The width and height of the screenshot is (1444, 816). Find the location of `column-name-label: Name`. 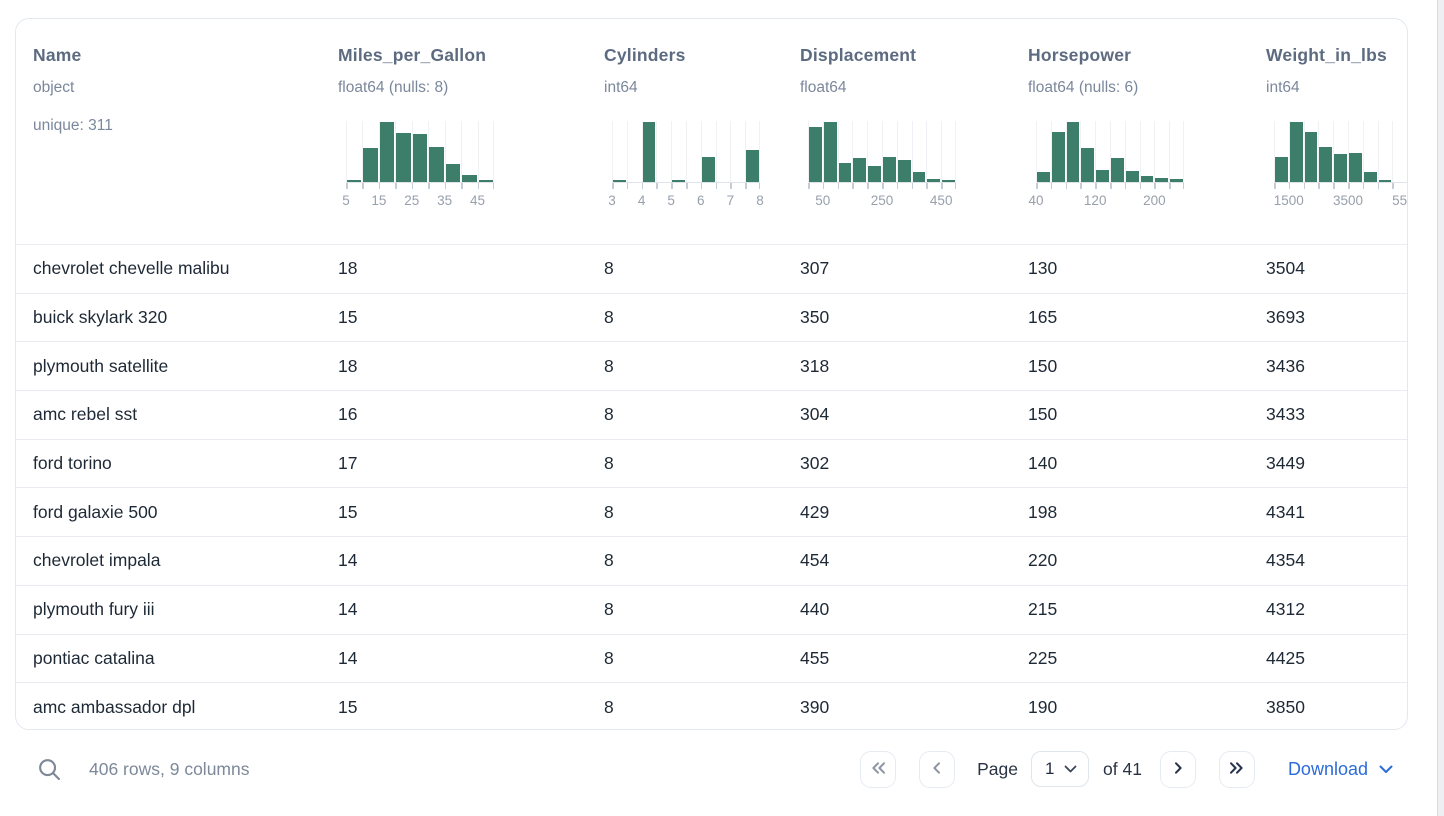

column-name-label: Name is located at coordinates (57, 55).